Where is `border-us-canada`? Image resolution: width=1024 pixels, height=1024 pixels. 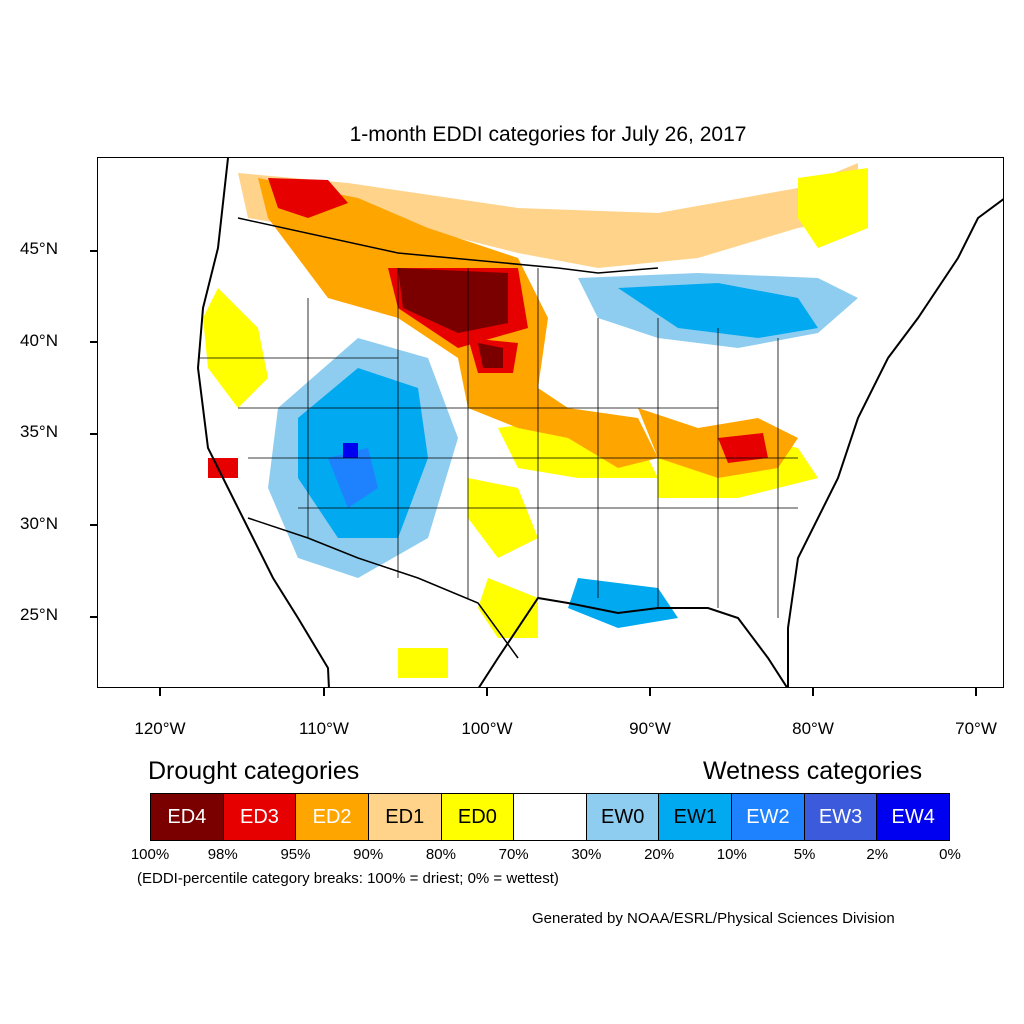 border-us-canada is located at coordinates (448, 245).